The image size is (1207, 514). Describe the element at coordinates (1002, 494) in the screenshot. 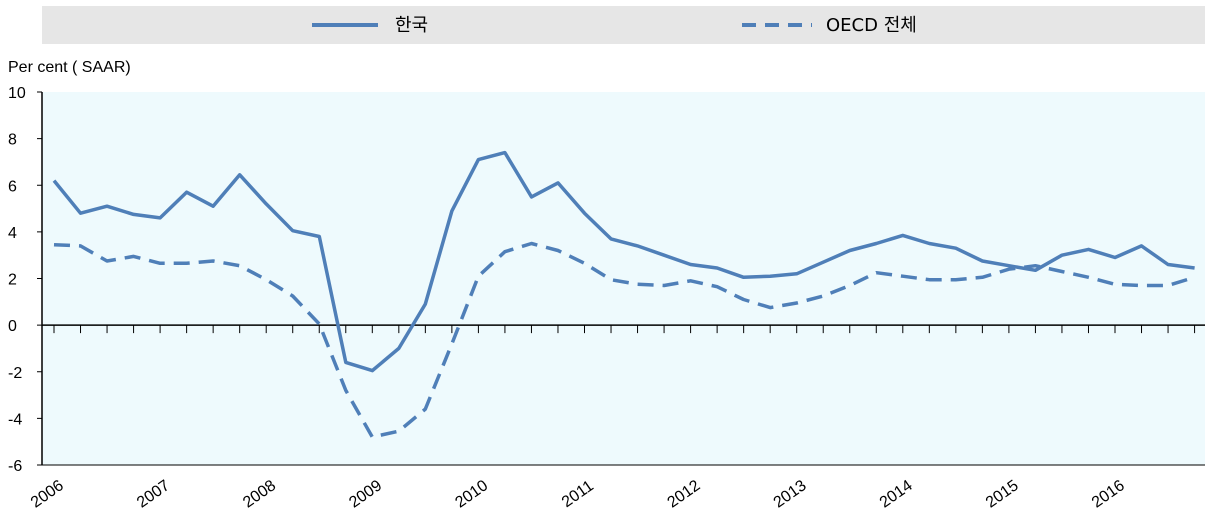

I see `x-tick-label: 2015` at that location.